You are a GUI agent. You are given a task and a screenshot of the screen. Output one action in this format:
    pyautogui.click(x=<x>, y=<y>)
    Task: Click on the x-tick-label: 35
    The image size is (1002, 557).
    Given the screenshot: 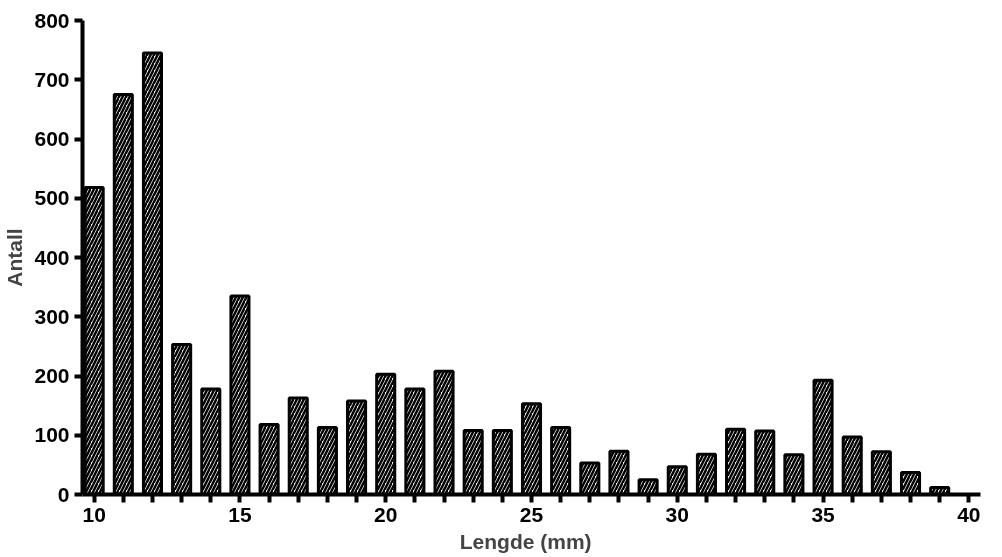 What is the action you would take?
    pyautogui.click(x=823, y=514)
    